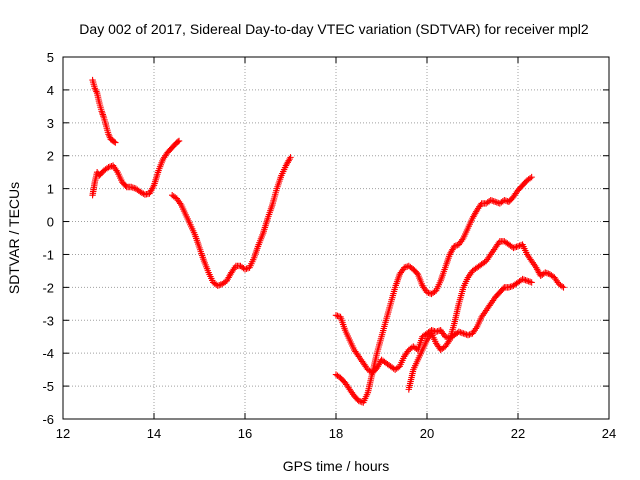 This screenshot has width=640, height=480. I want to click on y-tick-label: -5, so click(48, 386).